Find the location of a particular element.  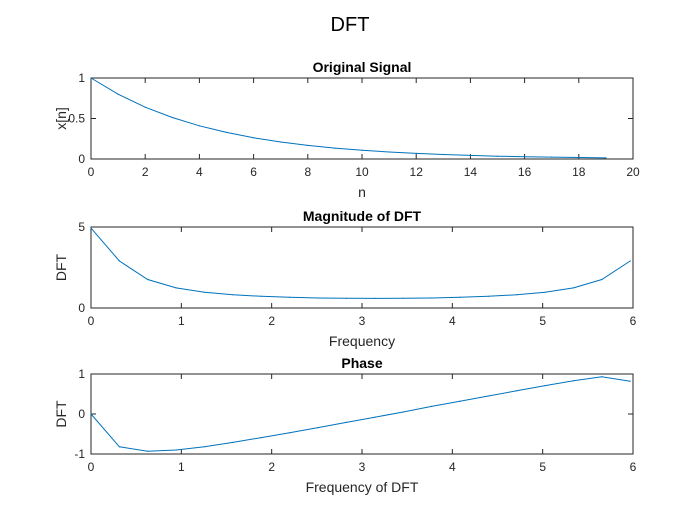

chart-3-ytick-label: -1 is located at coordinates (79, 454).